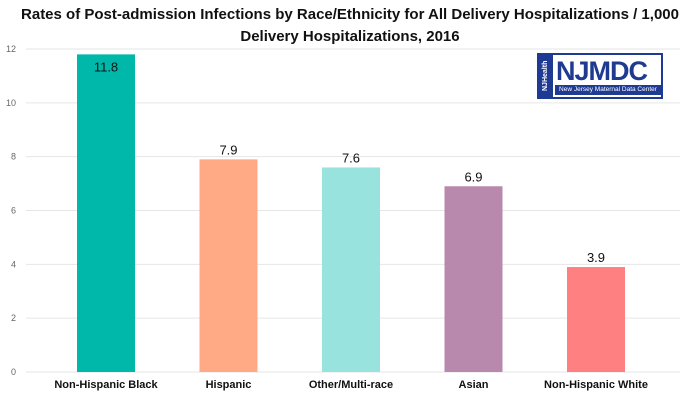  What do you see at coordinates (546, 76) in the screenshot?
I see `logo-side-text: NJHealth` at bounding box center [546, 76].